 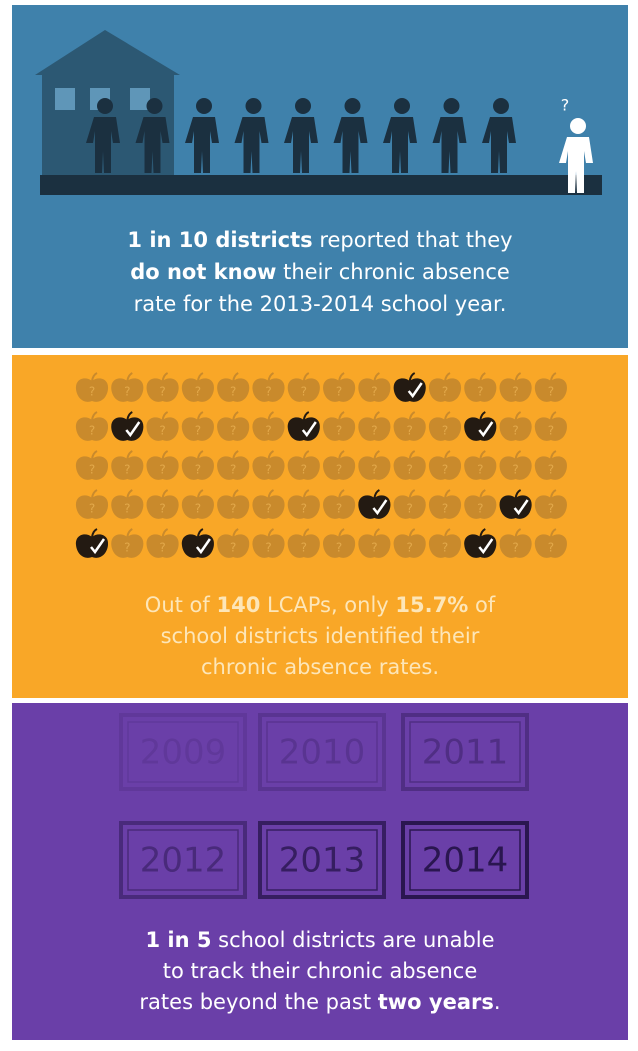 I want to click on caption-run: 1 in 10 districts, so click(x=219, y=240).